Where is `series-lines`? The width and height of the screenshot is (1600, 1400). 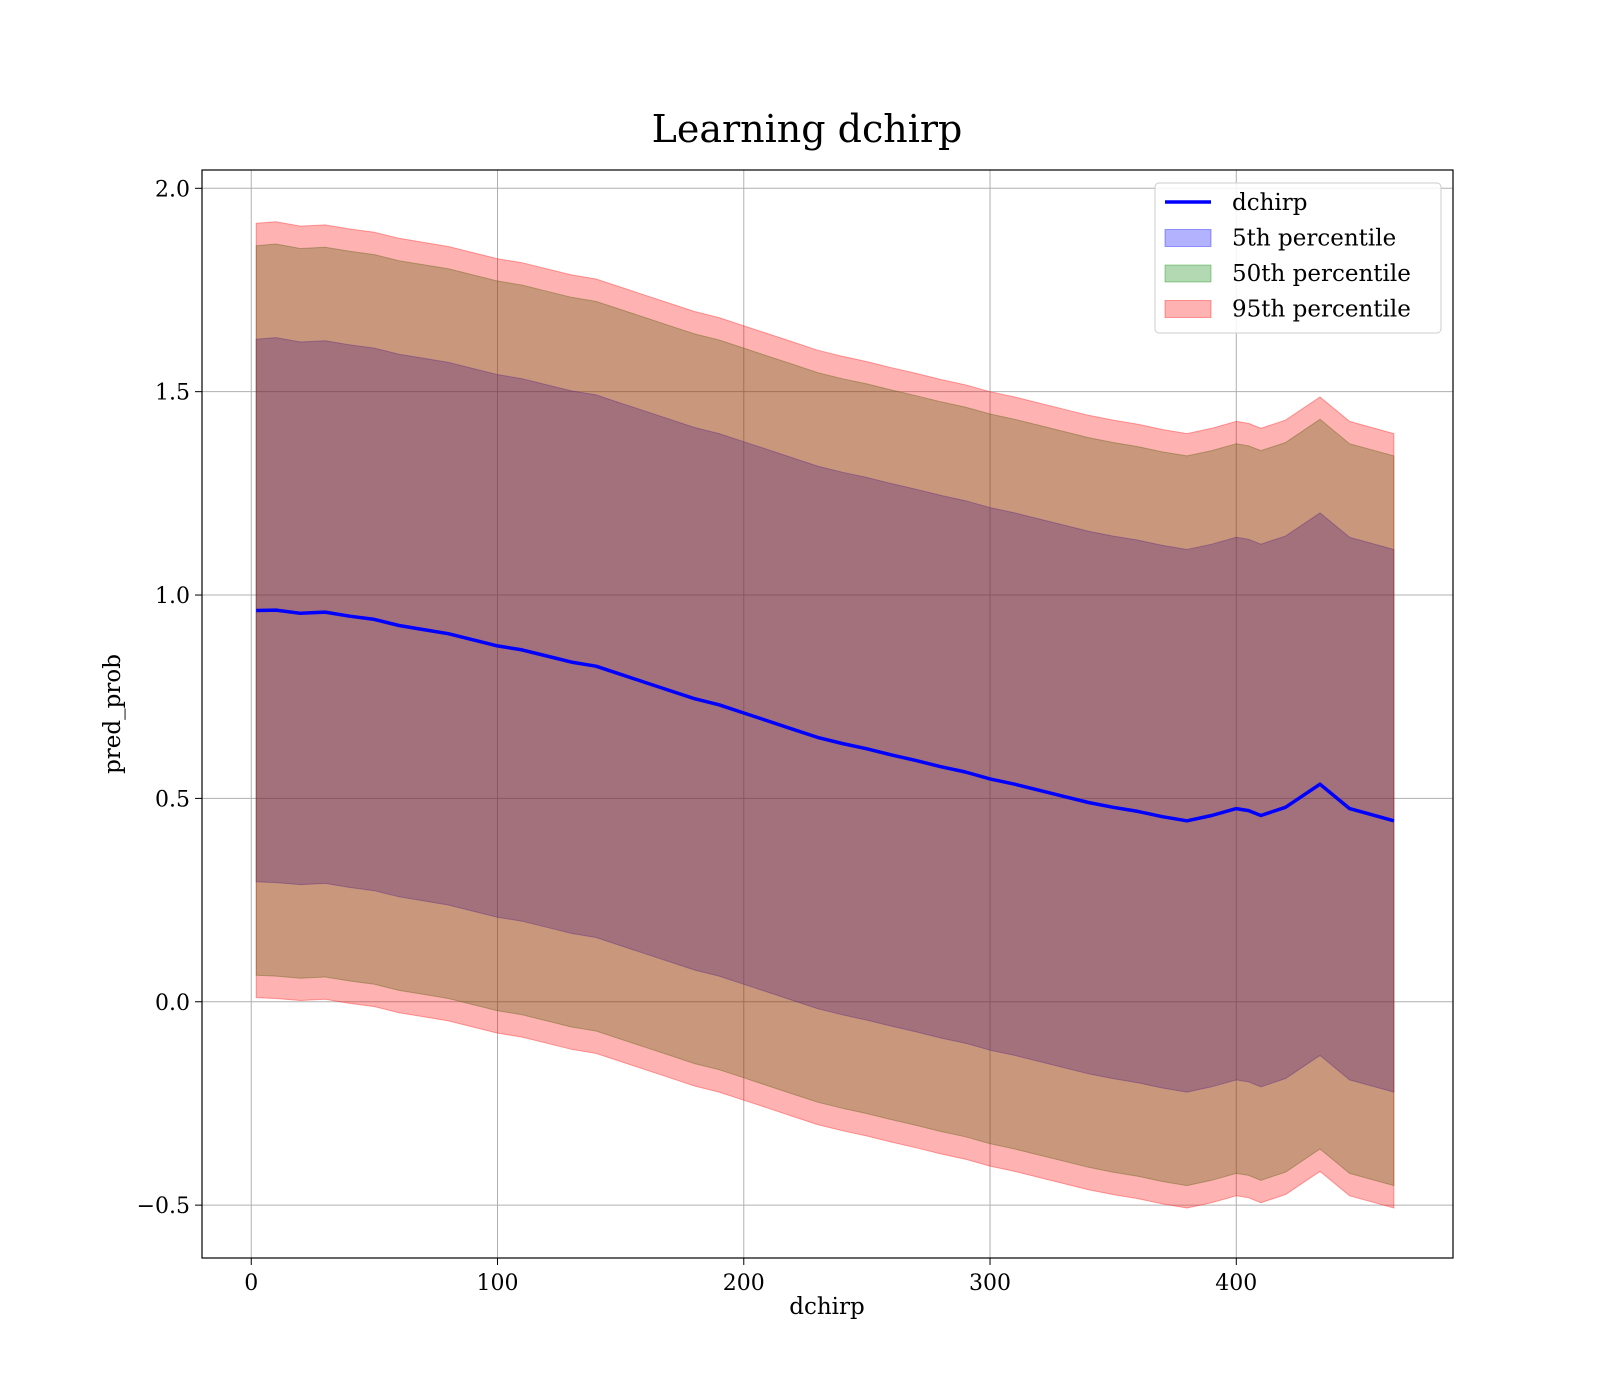 series-lines is located at coordinates (825, 715).